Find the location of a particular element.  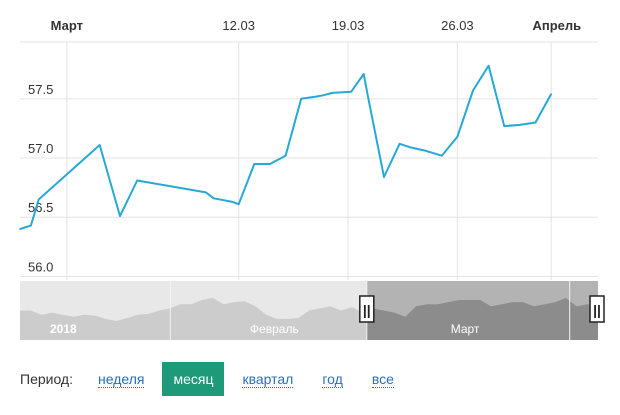

period-month-label: месяц is located at coordinates (193, 379).